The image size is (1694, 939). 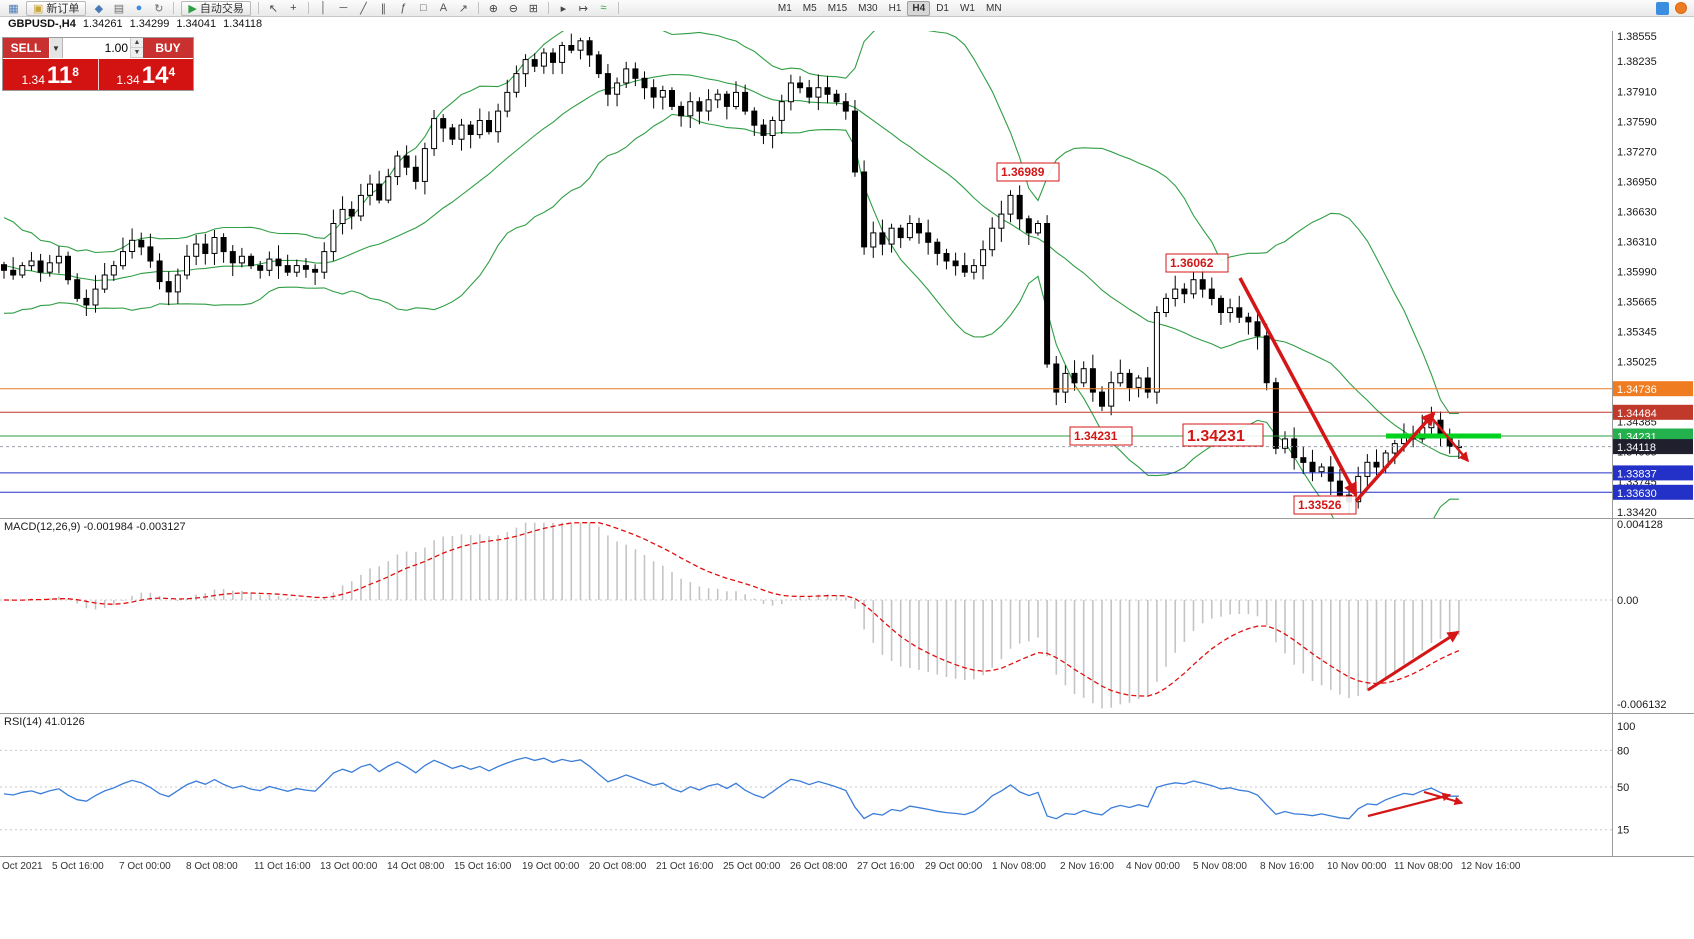 I want to click on zoom-out-icon: ⊖, so click(x=513, y=8).